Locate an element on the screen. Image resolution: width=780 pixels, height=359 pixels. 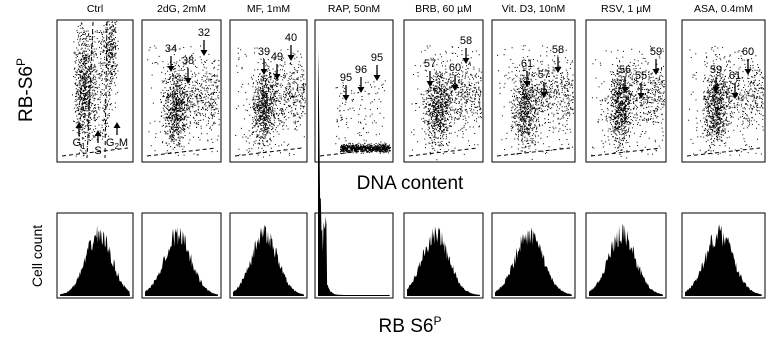
arrow-label: 55 is located at coordinates (641, 76).